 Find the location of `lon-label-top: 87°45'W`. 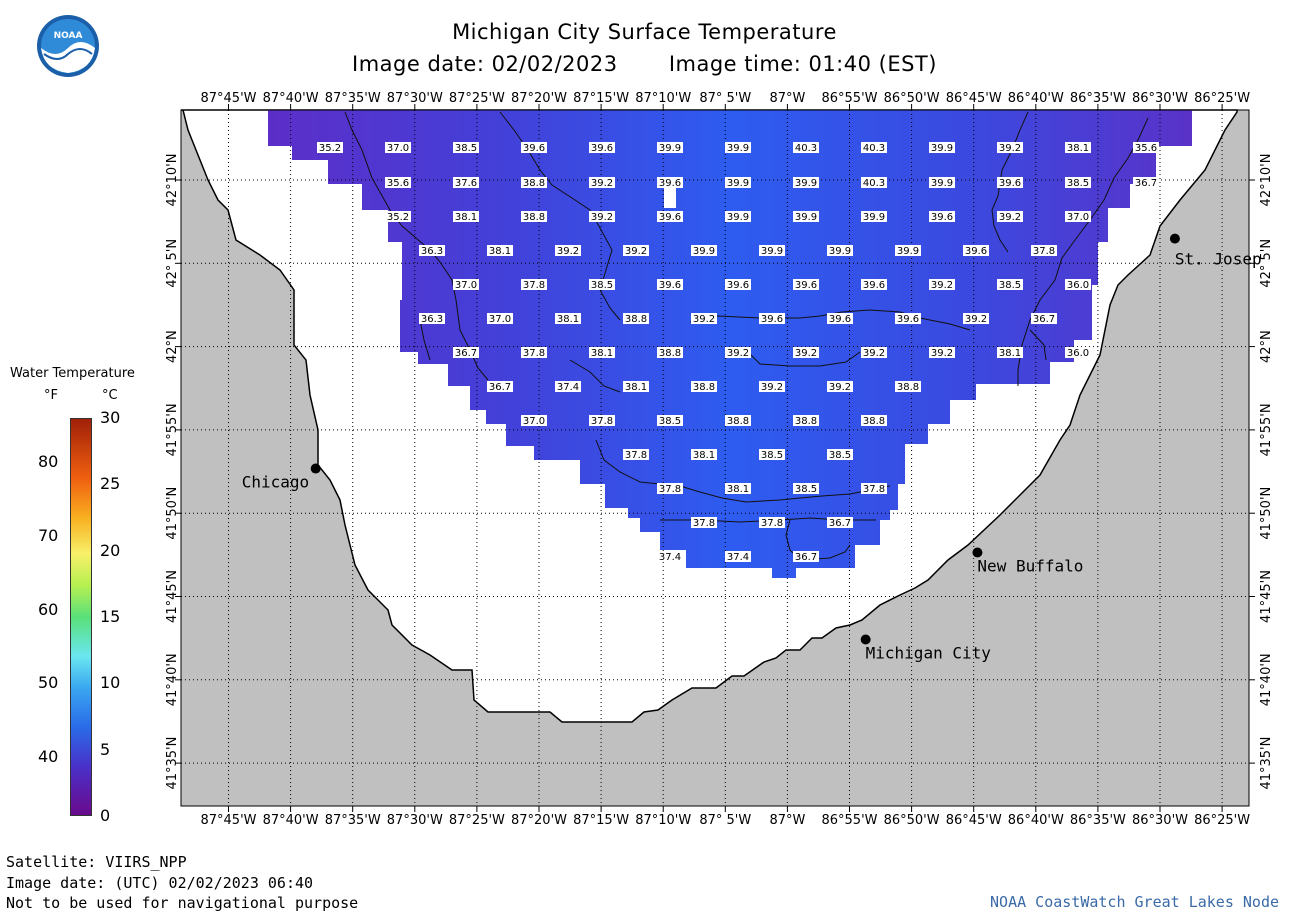

lon-label-top: 87°45'W is located at coordinates (228, 98).